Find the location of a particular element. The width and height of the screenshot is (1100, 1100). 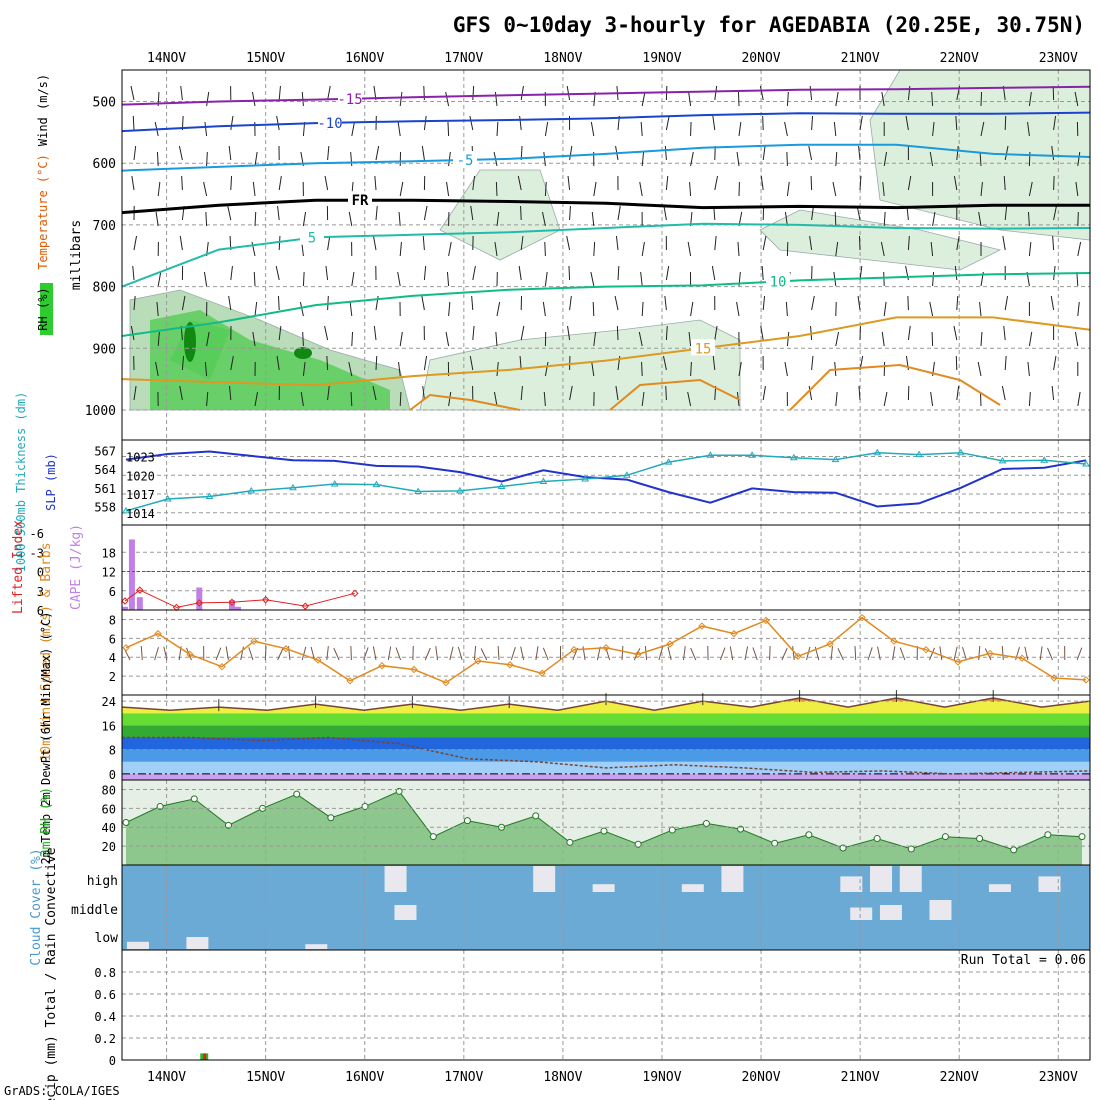

lifted-axis-label: Lifted Index is located at coordinates (18, 567).